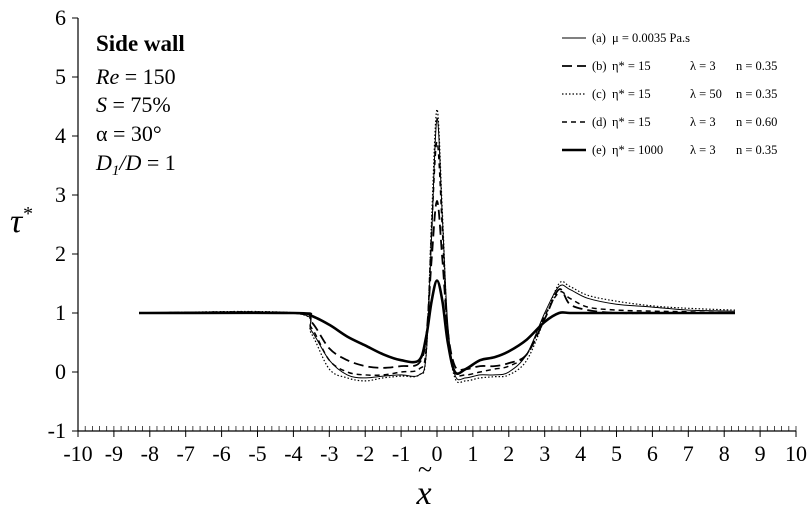 Image resolution: width=809 pixels, height=508 pixels. Describe the element at coordinates (616, 453) in the screenshot. I see `x-tick-label: 5` at that location.